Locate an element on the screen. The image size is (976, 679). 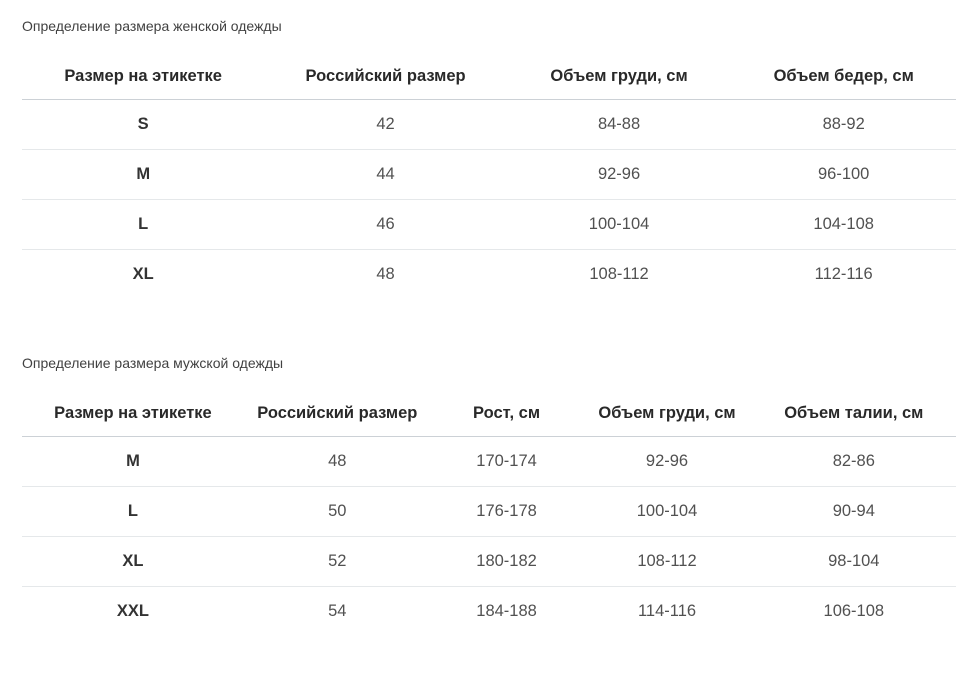
women-table-row: XL 48 108-112 112-116 is located at coordinates (489, 275).